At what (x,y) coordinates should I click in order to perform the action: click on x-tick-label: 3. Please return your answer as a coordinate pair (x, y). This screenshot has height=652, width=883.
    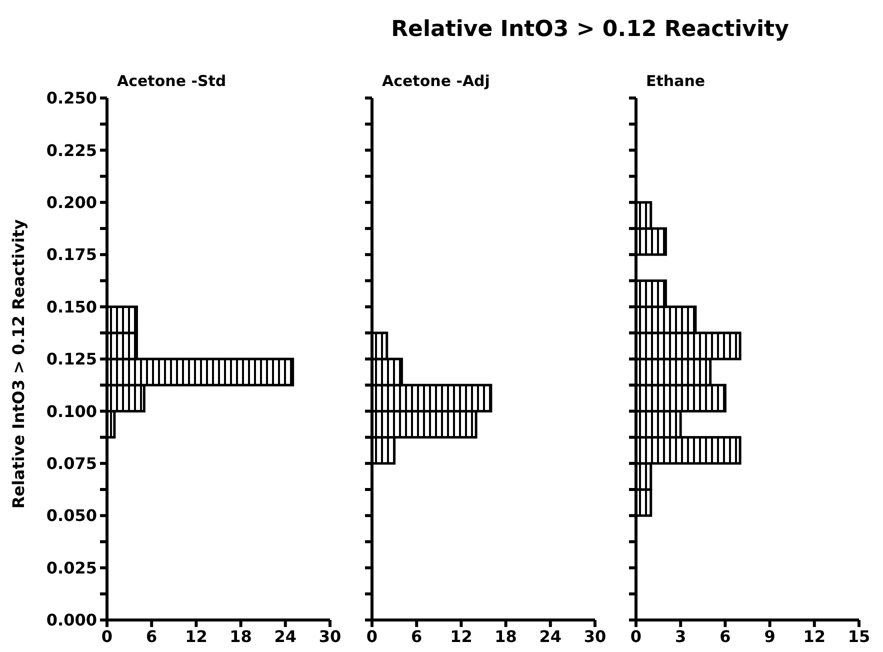
    Looking at the image, I should click on (680, 636).